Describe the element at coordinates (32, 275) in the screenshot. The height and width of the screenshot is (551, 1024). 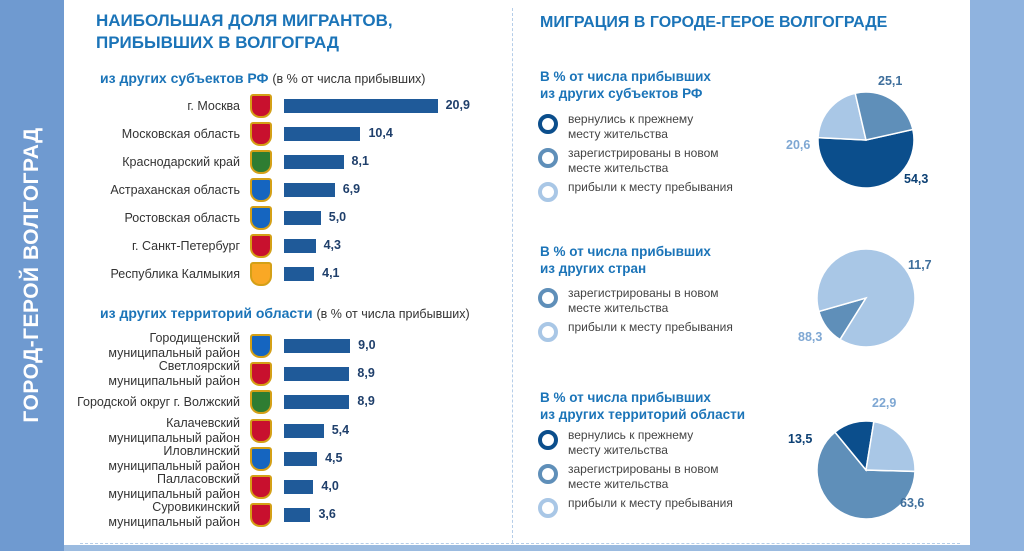
I see `left-side-band` at that location.